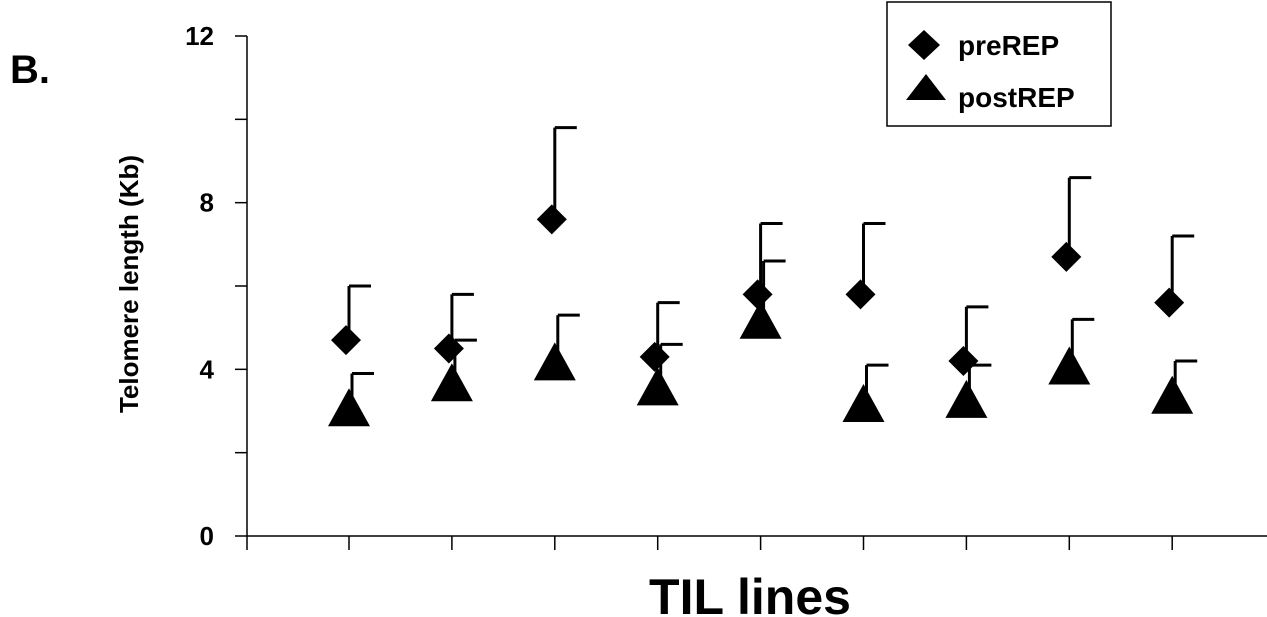 The image size is (1267, 617). What do you see at coordinates (129, 284) in the screenshot?
I see `y-axis-label: Telomere length (Kb)` at bounding box center [129, 284].